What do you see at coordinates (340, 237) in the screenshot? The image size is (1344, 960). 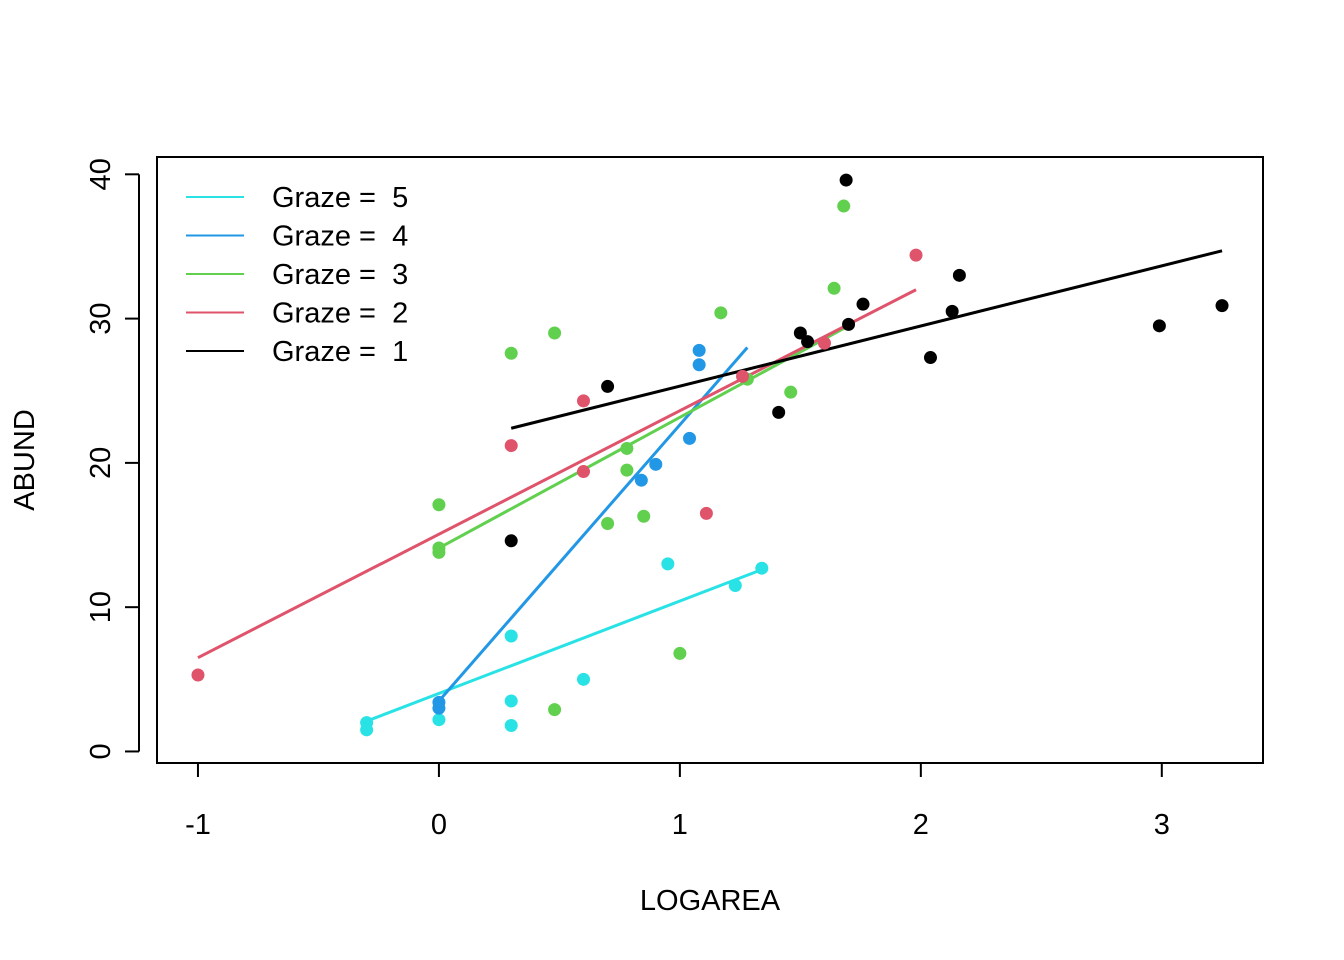 I see `legend-label: Graze = 4` at bounding box center [340, 237].